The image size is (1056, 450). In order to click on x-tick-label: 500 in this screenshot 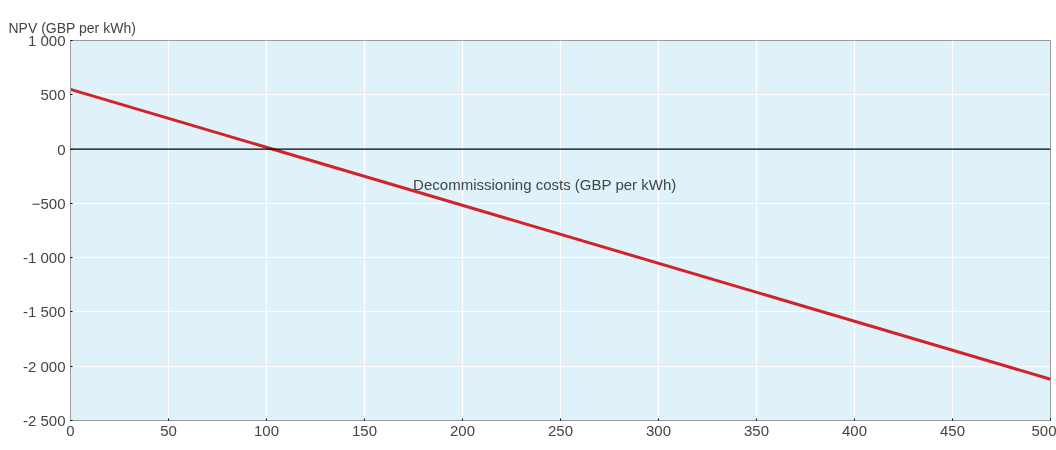, I will do `click(1043, 430)`.